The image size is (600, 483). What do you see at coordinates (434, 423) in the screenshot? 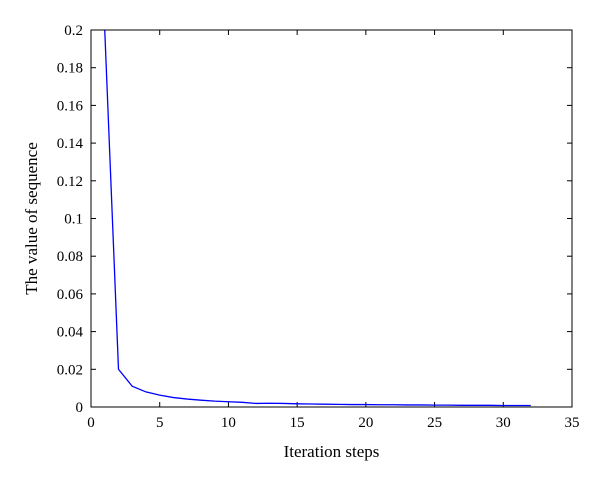
I see `x-tick-label: 25` at bounding box center [434, 423].